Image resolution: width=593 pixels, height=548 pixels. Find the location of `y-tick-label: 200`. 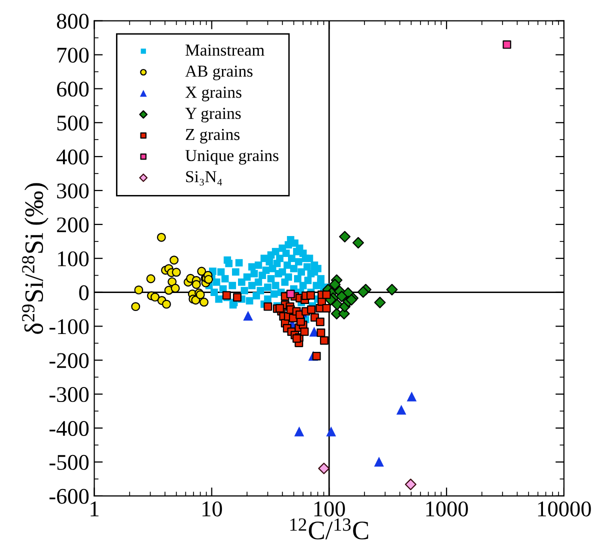

y-tick-label: 200 is located at coordinates (73, 224).